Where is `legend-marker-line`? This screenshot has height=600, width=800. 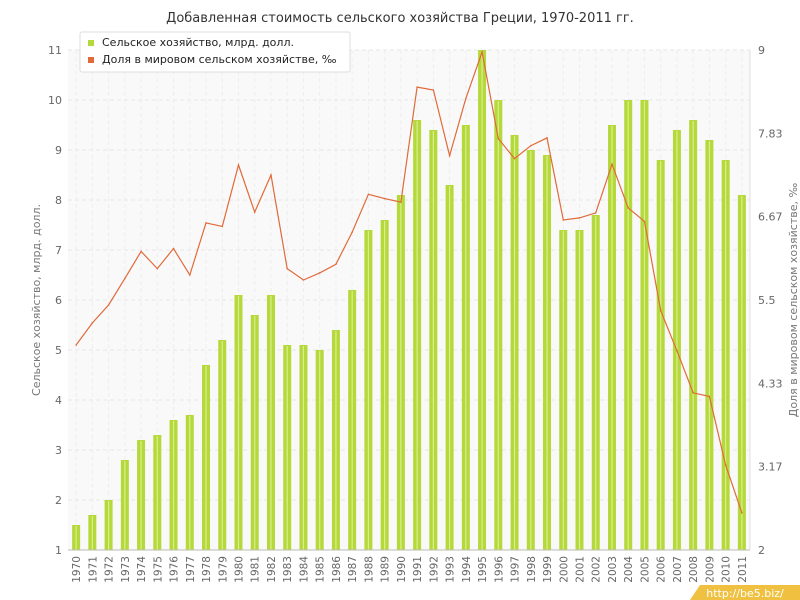
legend-marker-line is located at coordinates (91, 60).